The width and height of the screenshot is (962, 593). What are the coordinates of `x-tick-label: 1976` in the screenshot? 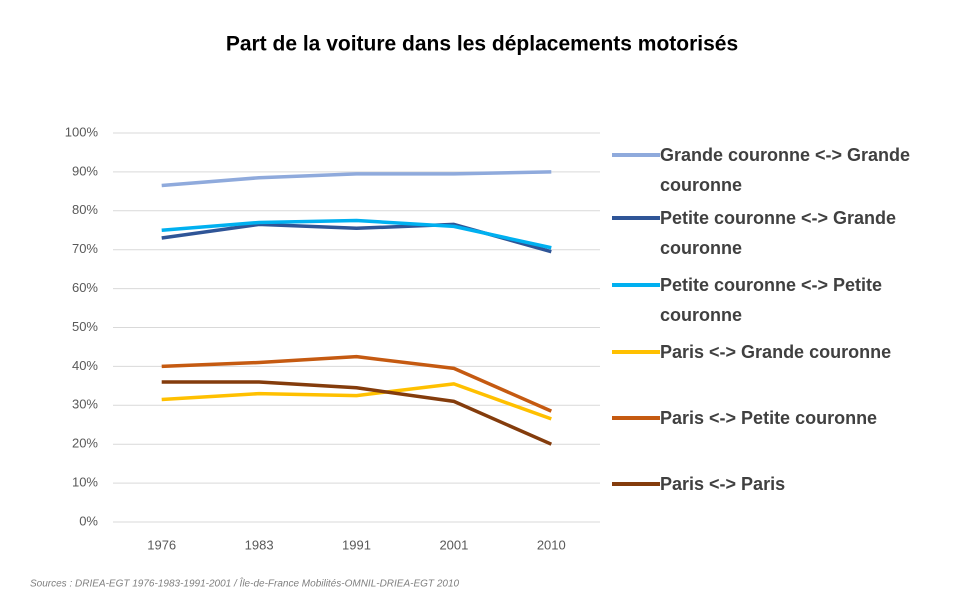 It's located at (161, 544).